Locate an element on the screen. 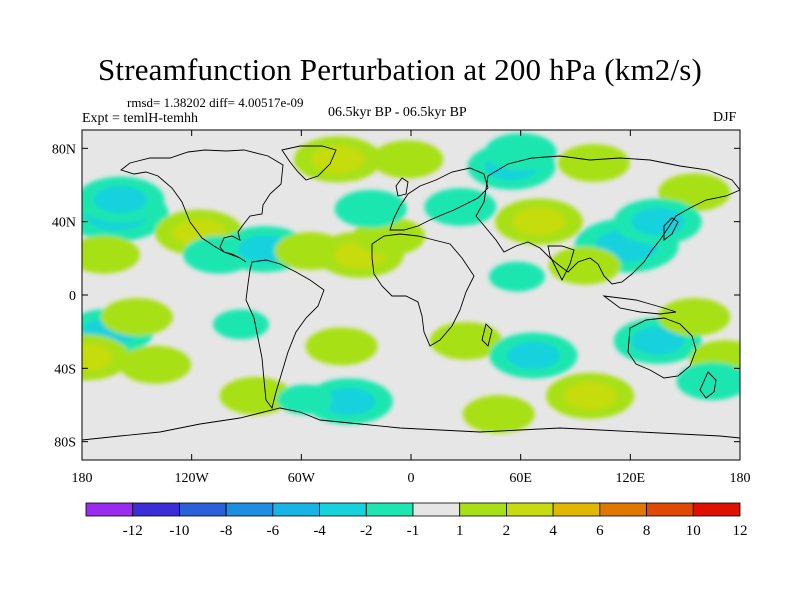 Image resolution: width=800 pixels, height=600 pixels. colorbar-label: -6 is located at coordinates (273, 531).